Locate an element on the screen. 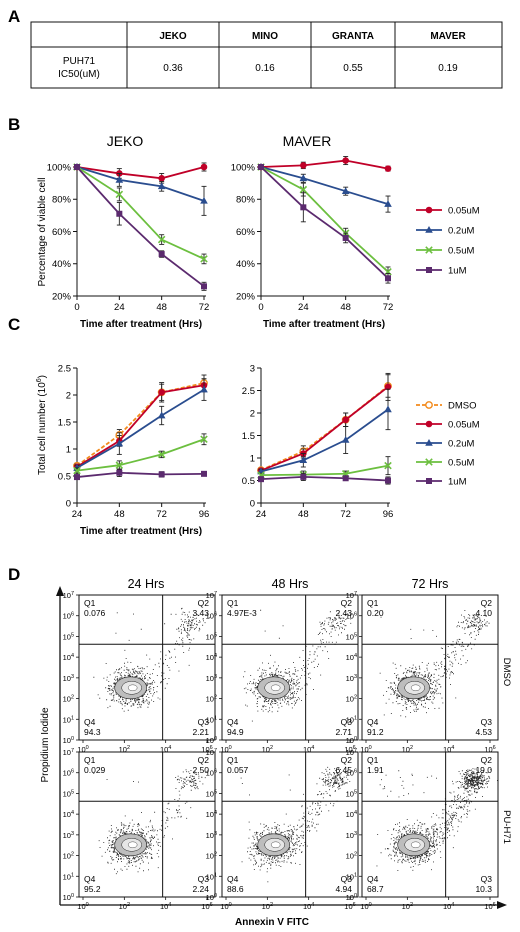 This screenshot has height=932, width=520. chart-c-jeko-series-DMSO-line is located at coordinates (140, 424).